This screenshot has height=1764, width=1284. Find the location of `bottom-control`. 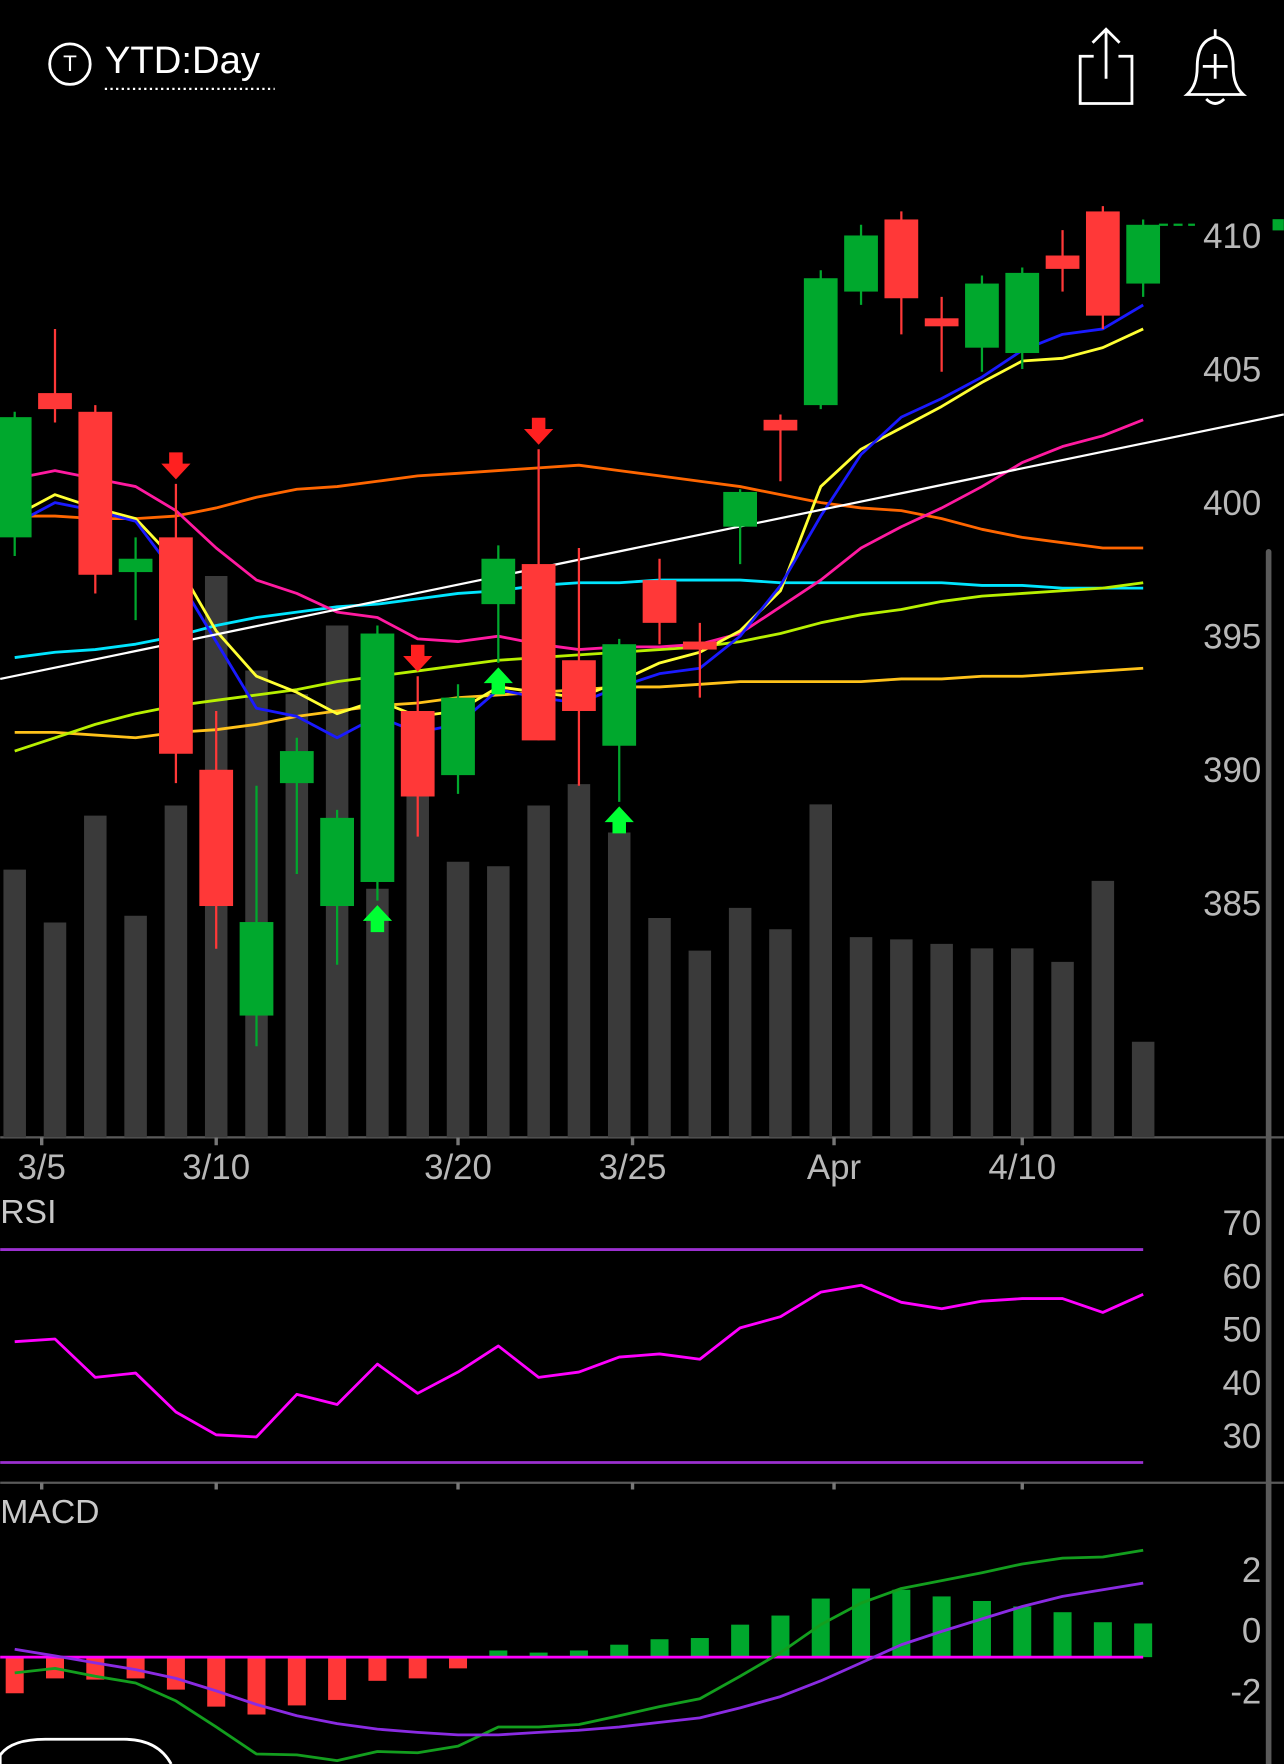

bottom-control is located at coordinates (86, 1750).